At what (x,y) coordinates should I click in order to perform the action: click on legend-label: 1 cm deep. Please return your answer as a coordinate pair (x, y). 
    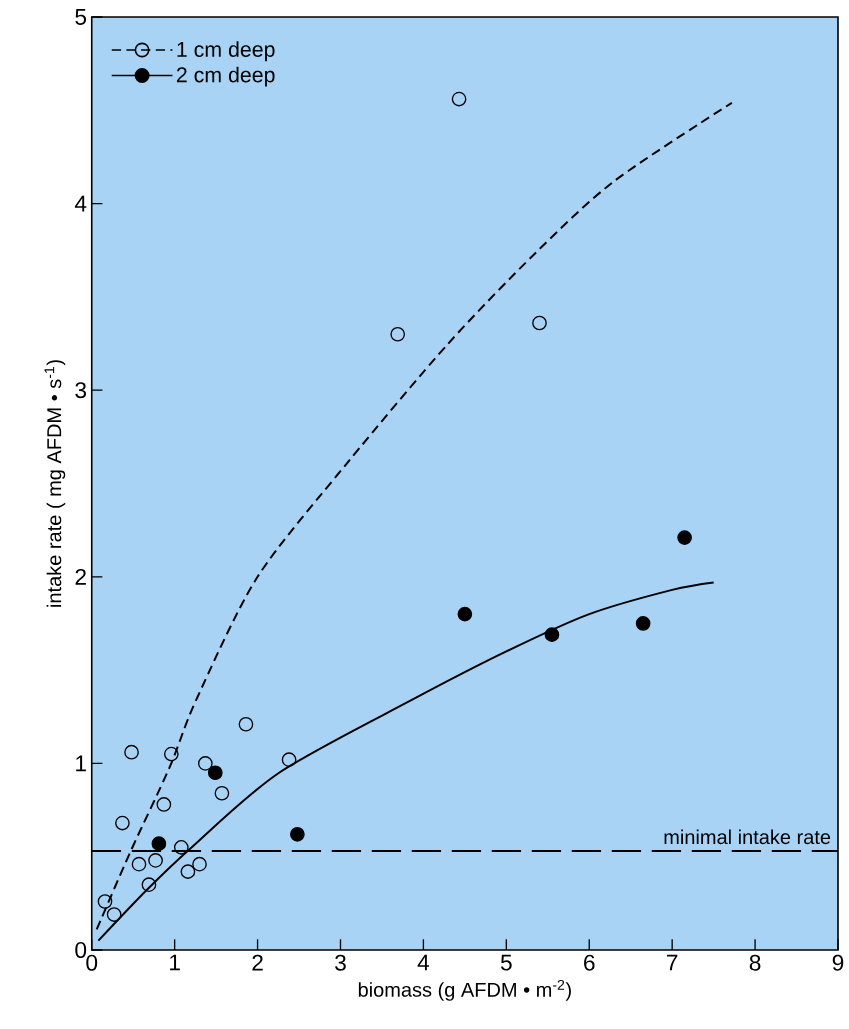
    Looking at the image, I should click on (226, 51).